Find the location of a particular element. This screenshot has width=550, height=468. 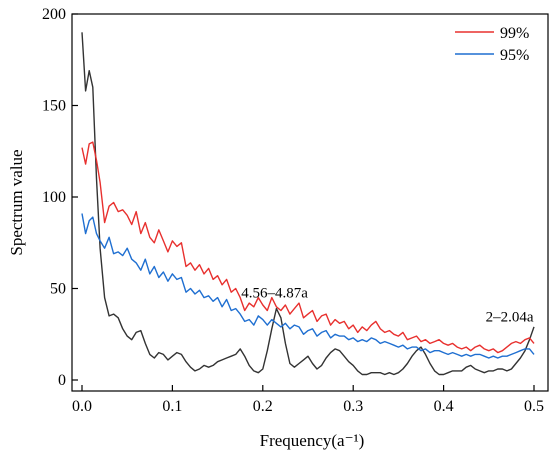

legend-label: 99% is located at coordinates (514, 33).